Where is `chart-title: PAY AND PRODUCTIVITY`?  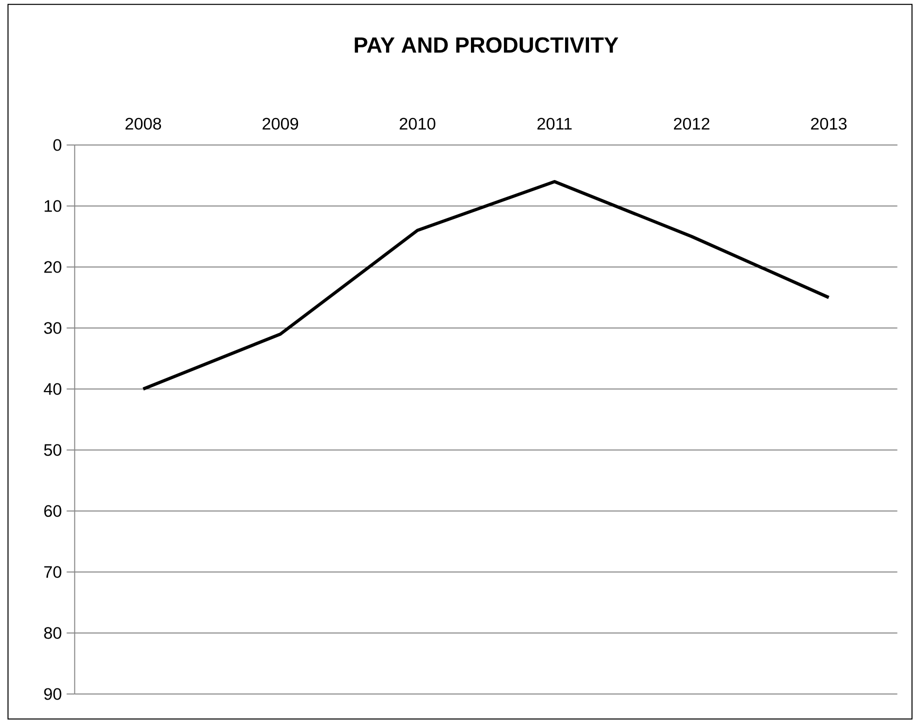 chart-title: PAY AND PRODUCTIVITY is located at coordinates (486, 45).